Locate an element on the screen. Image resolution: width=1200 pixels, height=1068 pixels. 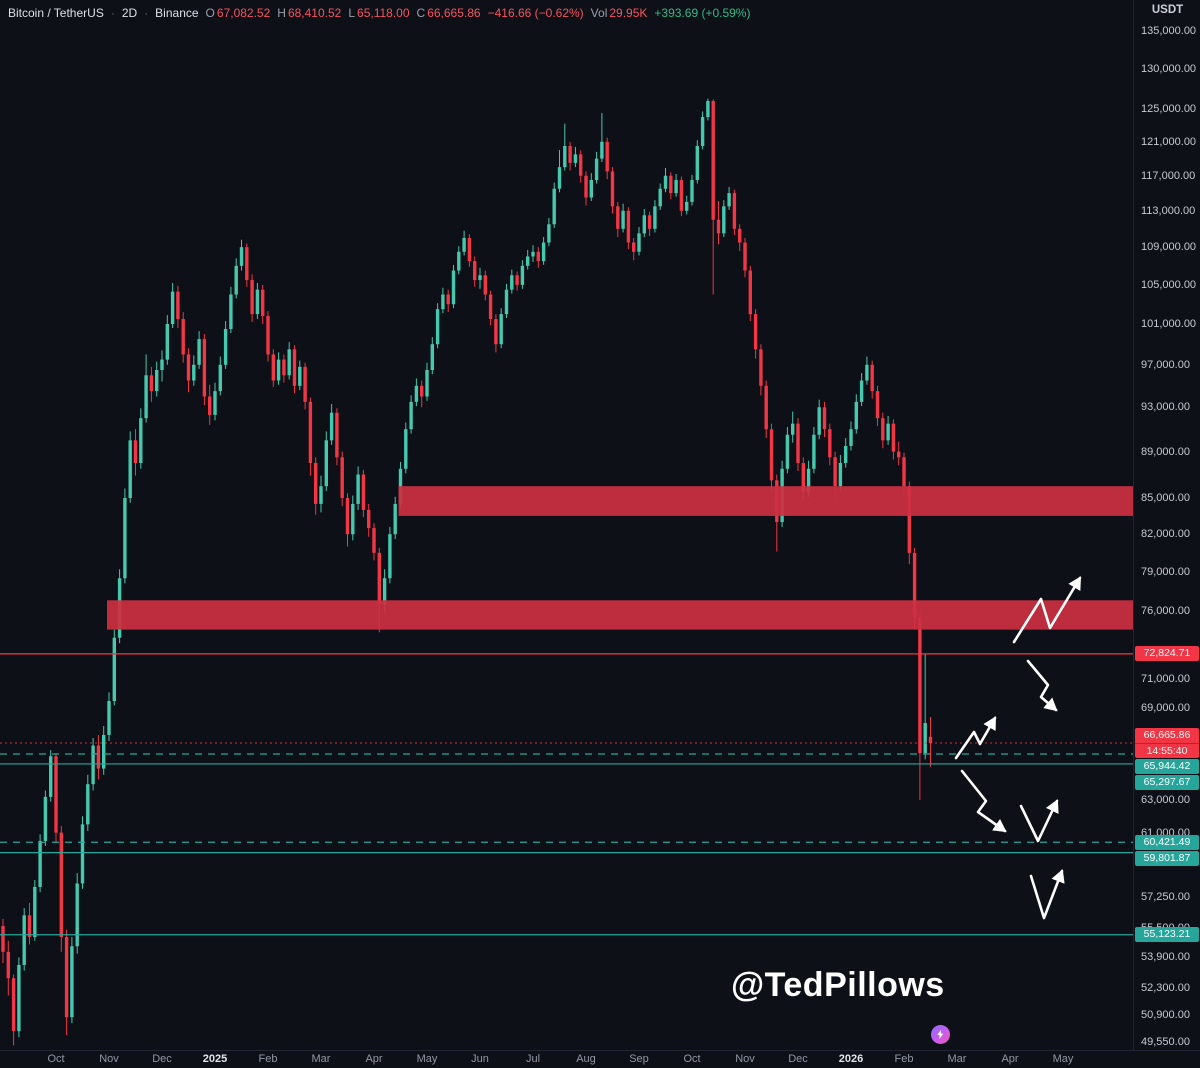
watermark: @TedPillows is located at coordinates (838, 985).